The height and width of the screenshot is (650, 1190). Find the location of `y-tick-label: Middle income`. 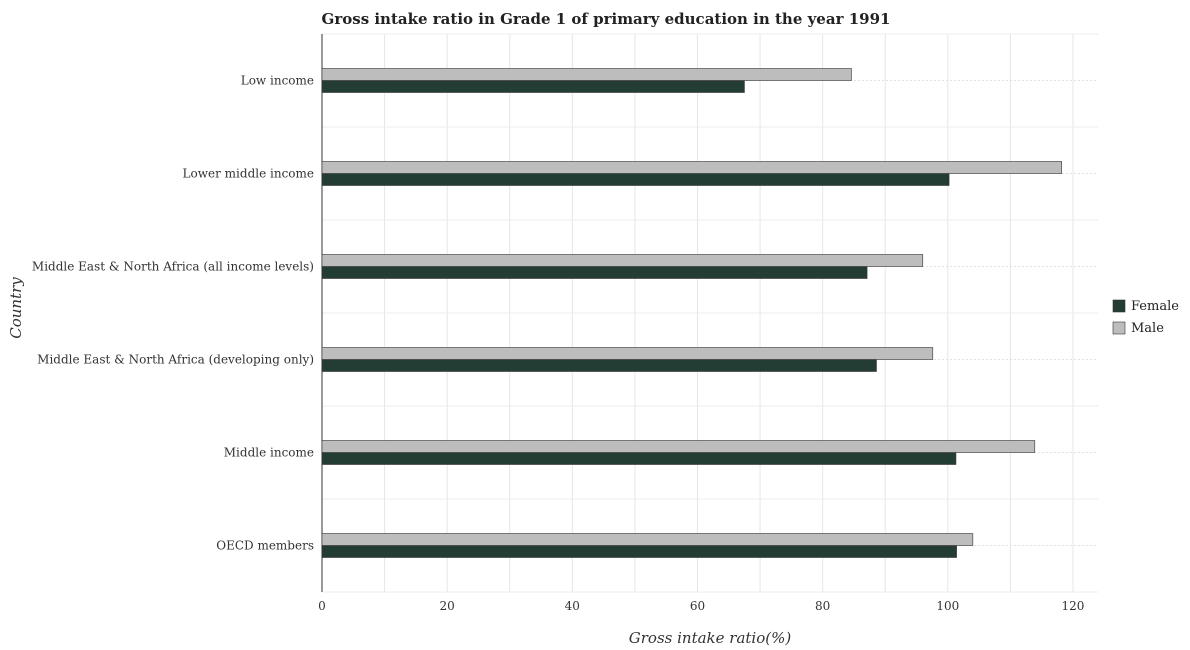

y-tick-label: Middle income is located at coordinates (269, 453).